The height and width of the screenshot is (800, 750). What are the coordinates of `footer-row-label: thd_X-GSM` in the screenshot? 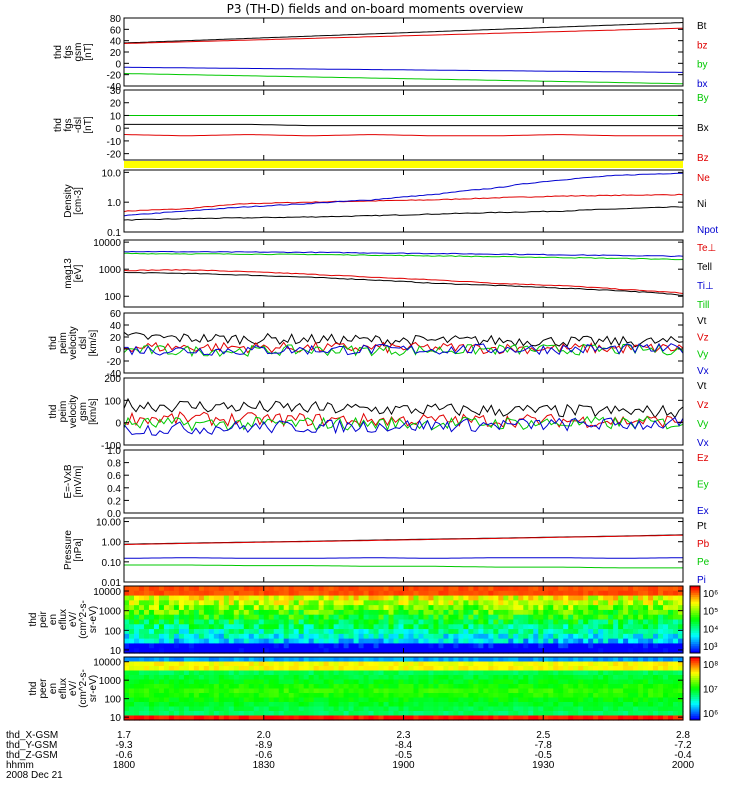 It's located at (32, 735).